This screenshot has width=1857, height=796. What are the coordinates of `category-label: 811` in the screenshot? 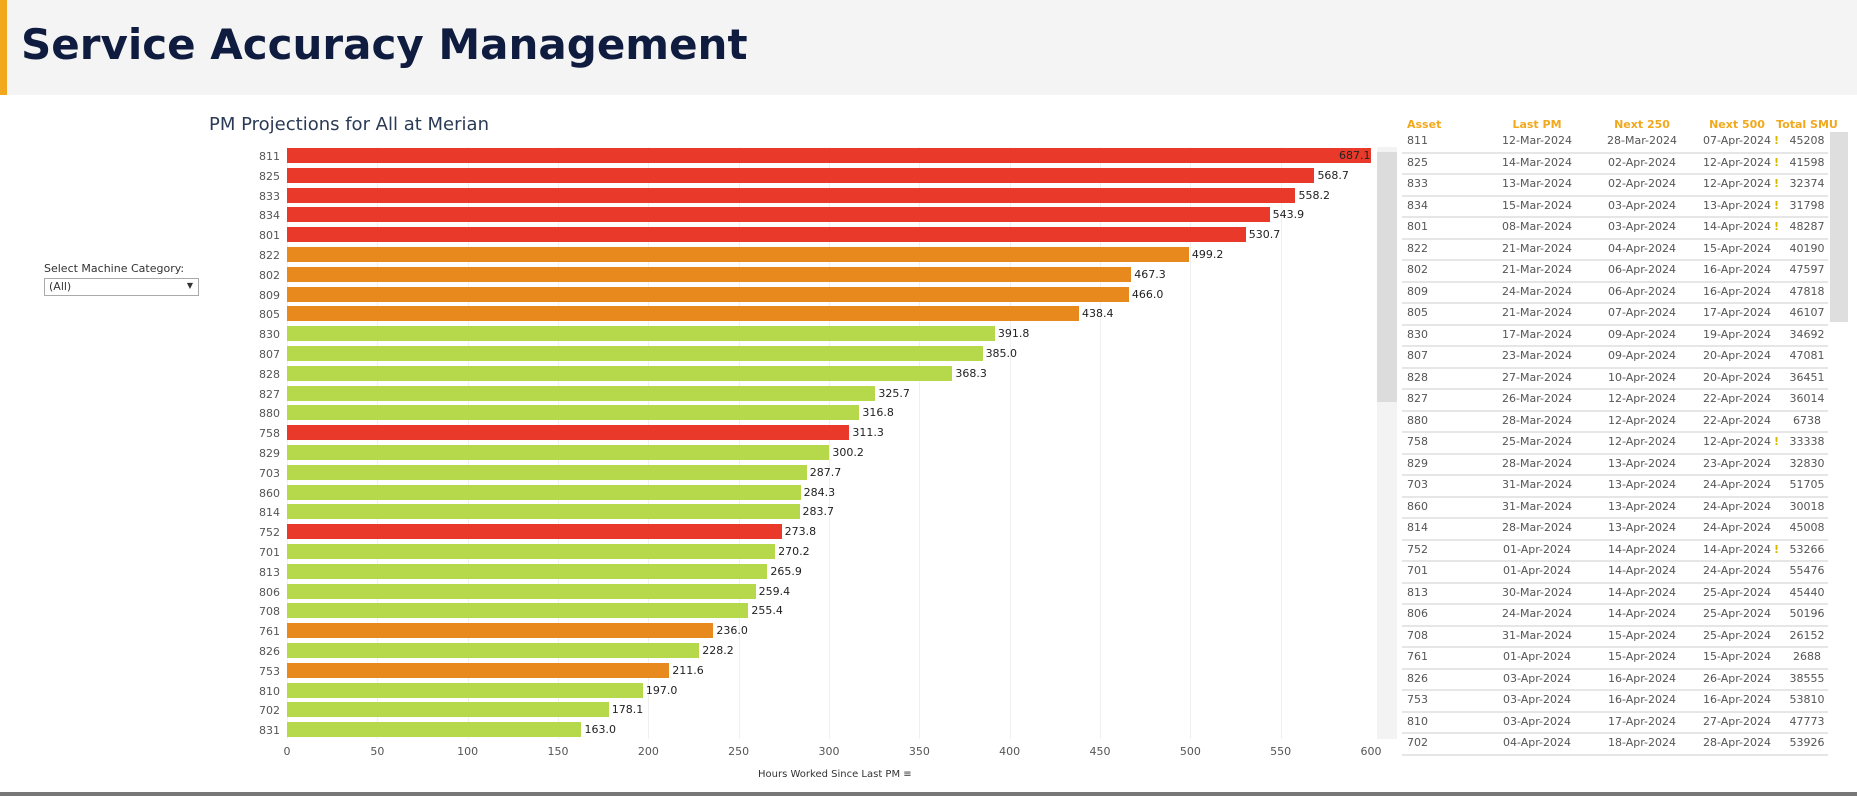 It's located at (269, 156).